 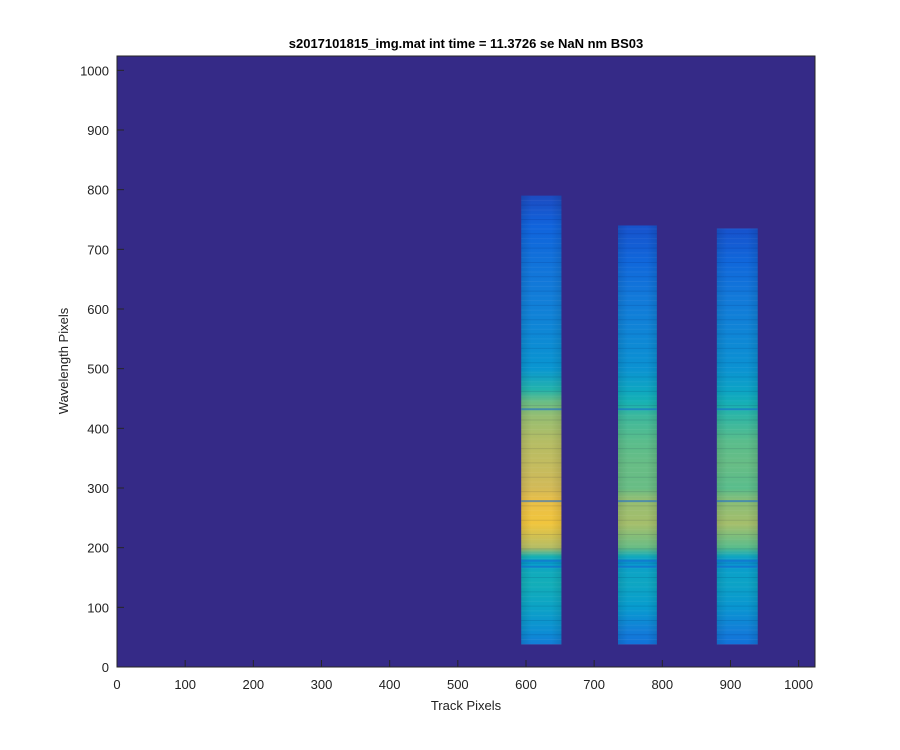 I want to click on x-tick-label: 200, so click(x=253, y=684).